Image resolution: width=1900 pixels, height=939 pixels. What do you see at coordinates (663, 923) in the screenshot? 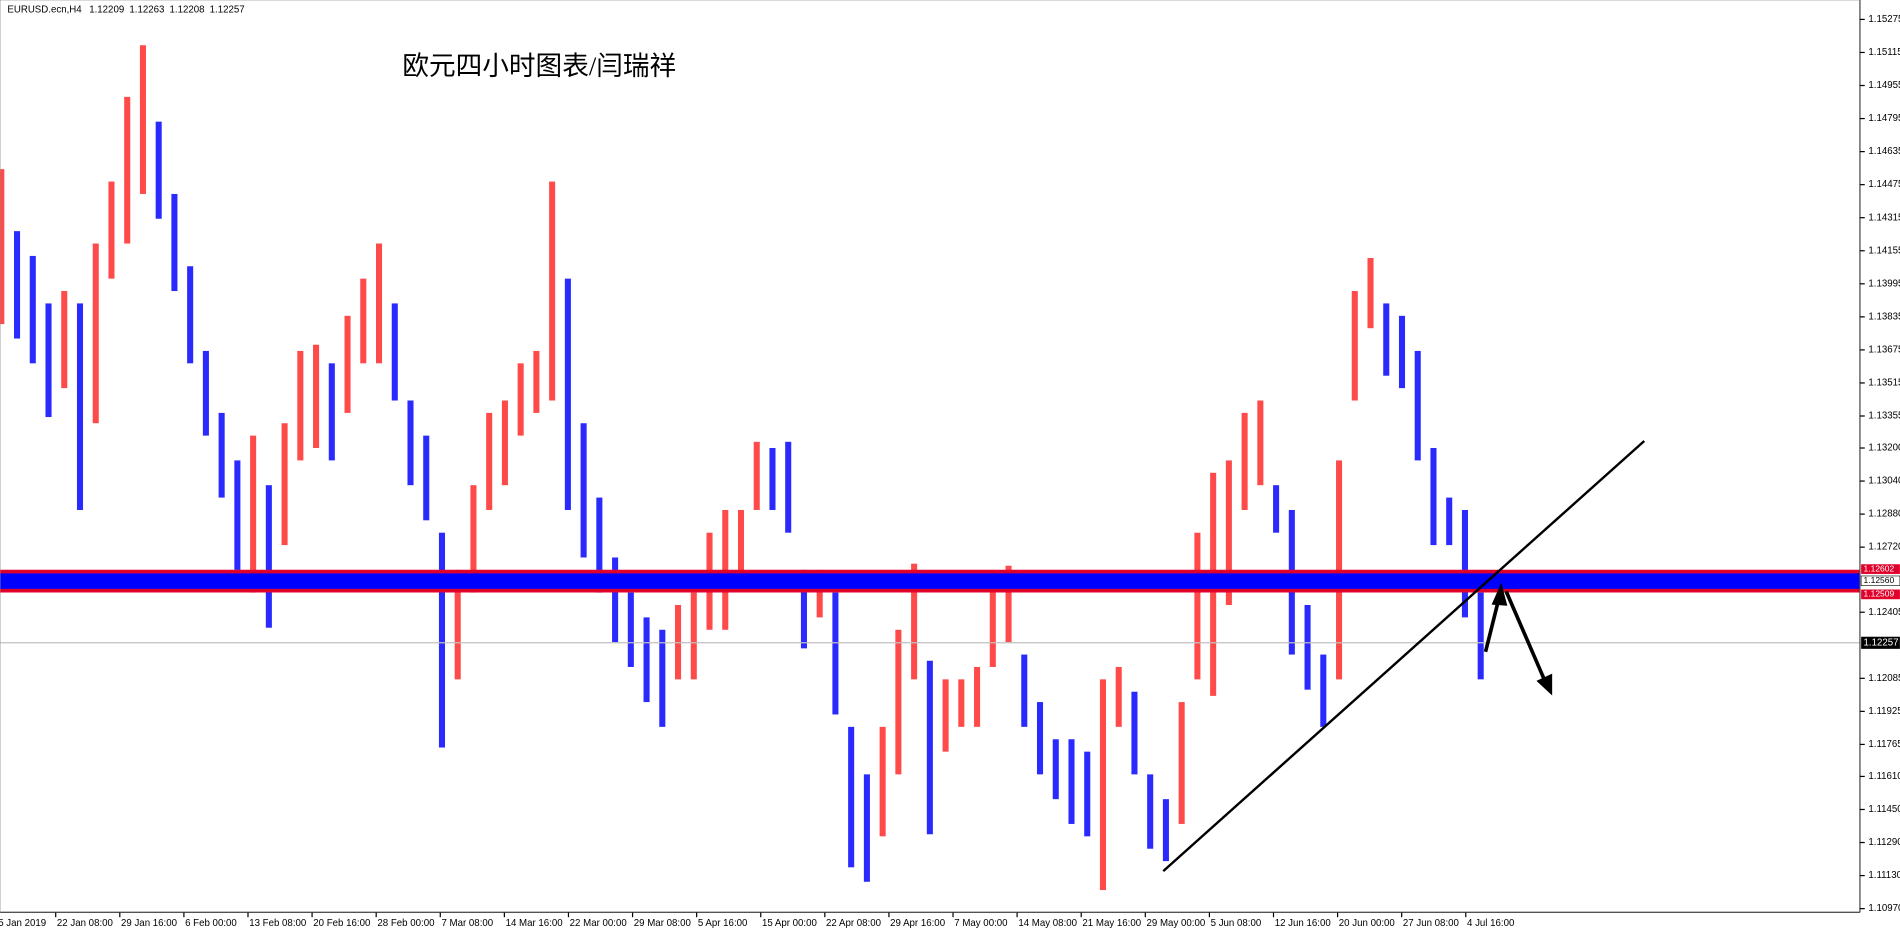
I see `x-tick-label: 29 Mar 08:00` at bounding box center [663, 923].